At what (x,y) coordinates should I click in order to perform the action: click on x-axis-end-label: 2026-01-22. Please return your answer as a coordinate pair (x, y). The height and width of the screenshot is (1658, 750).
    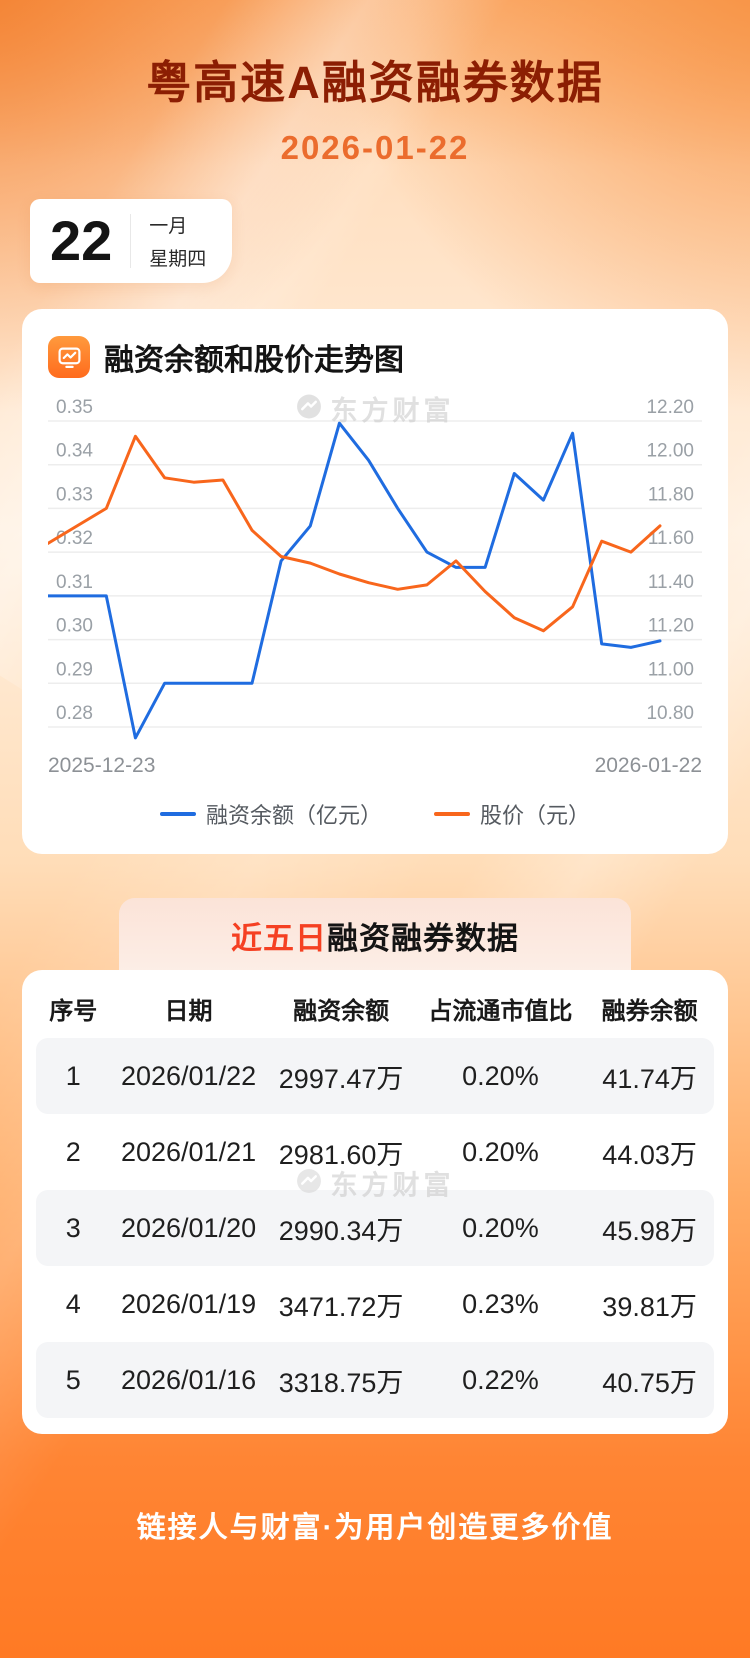
    Looking at the image, I should click on (648, 765).